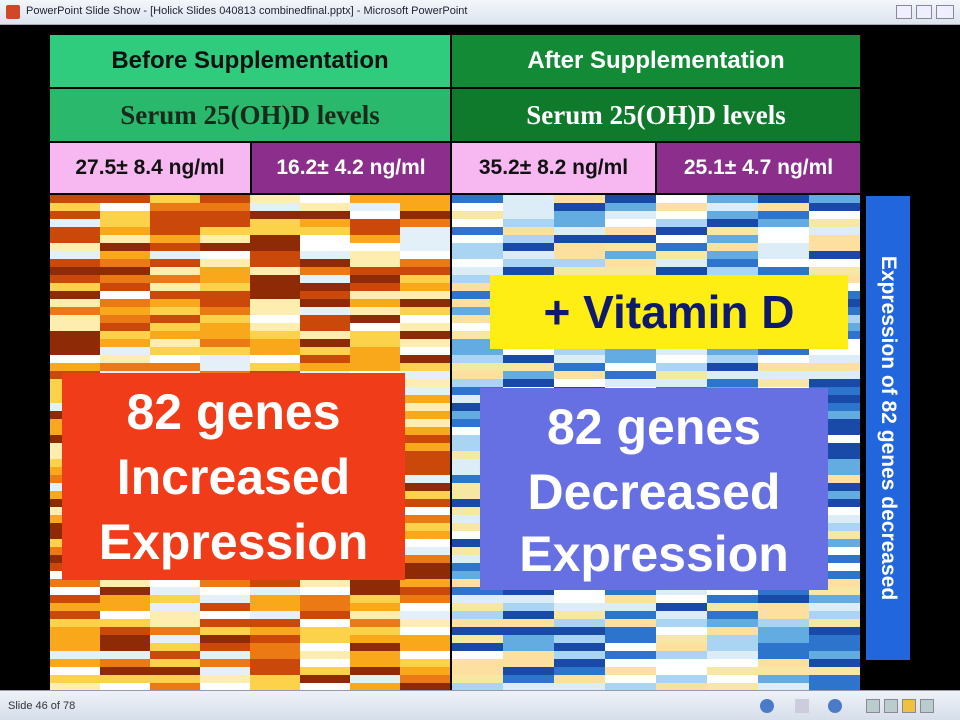  What do you see at coordinates (924, 12) in the screenshot?
I see `maximize-button` at bounding box center [924, 12].